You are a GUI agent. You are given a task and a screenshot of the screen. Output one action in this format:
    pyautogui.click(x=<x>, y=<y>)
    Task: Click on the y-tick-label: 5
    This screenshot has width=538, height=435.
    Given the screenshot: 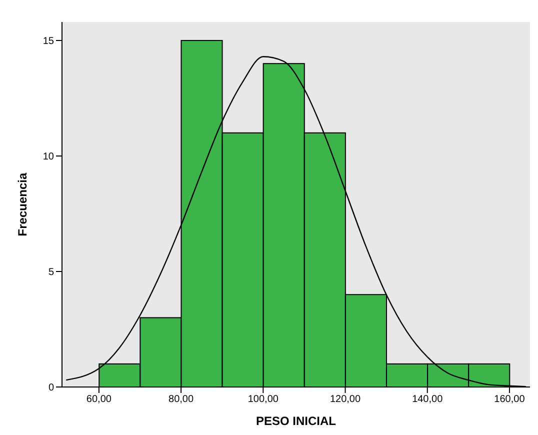 What is the action you would take?
    pyautogui.click(x=51, y=272)
    